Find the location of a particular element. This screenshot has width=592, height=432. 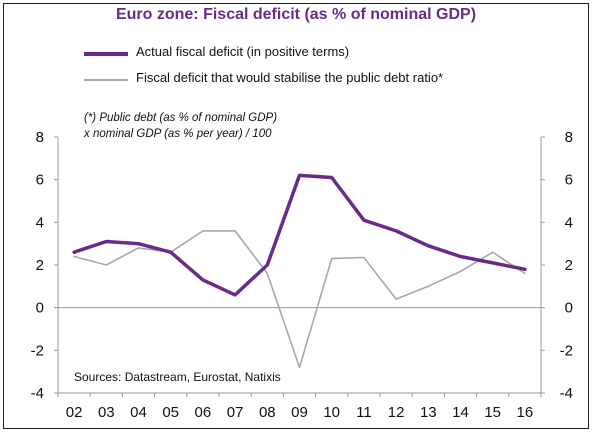

x-tick-label: 16 is located at coordinates (525, 412).